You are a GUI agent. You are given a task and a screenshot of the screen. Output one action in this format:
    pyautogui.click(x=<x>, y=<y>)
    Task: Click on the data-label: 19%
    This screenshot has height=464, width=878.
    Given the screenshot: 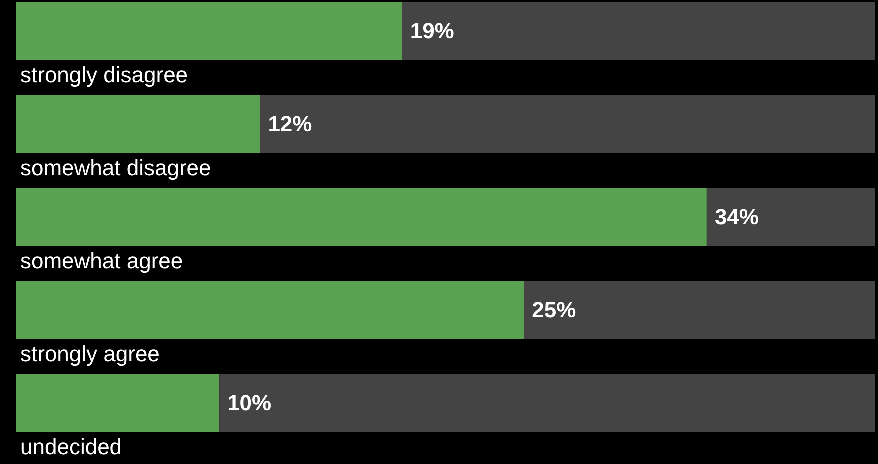 What is the action you would take?
    pyautogui.click(x=432, y=31)
    